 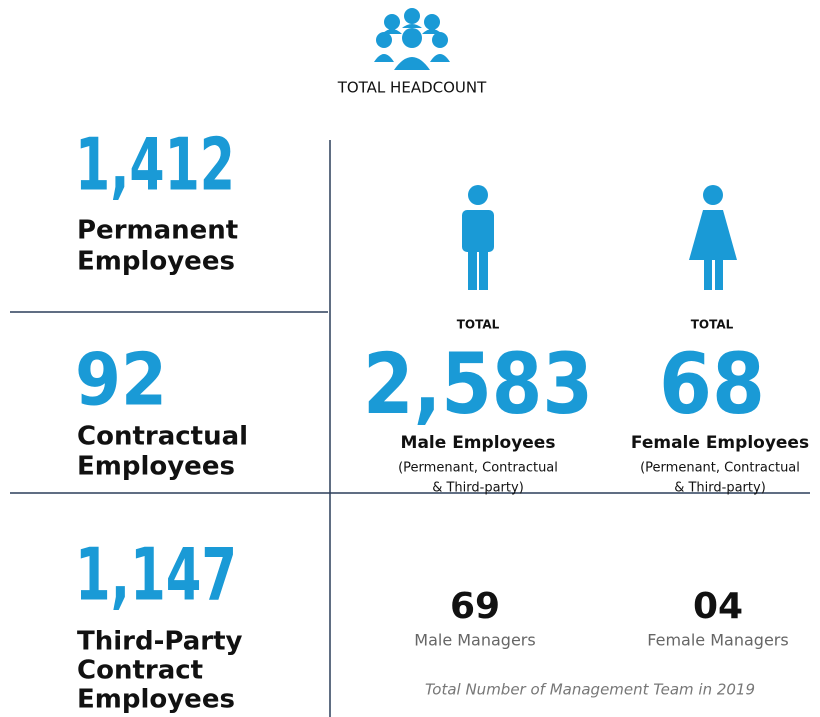 I want to click on stat-value: 92, so click(x=121, y=380).